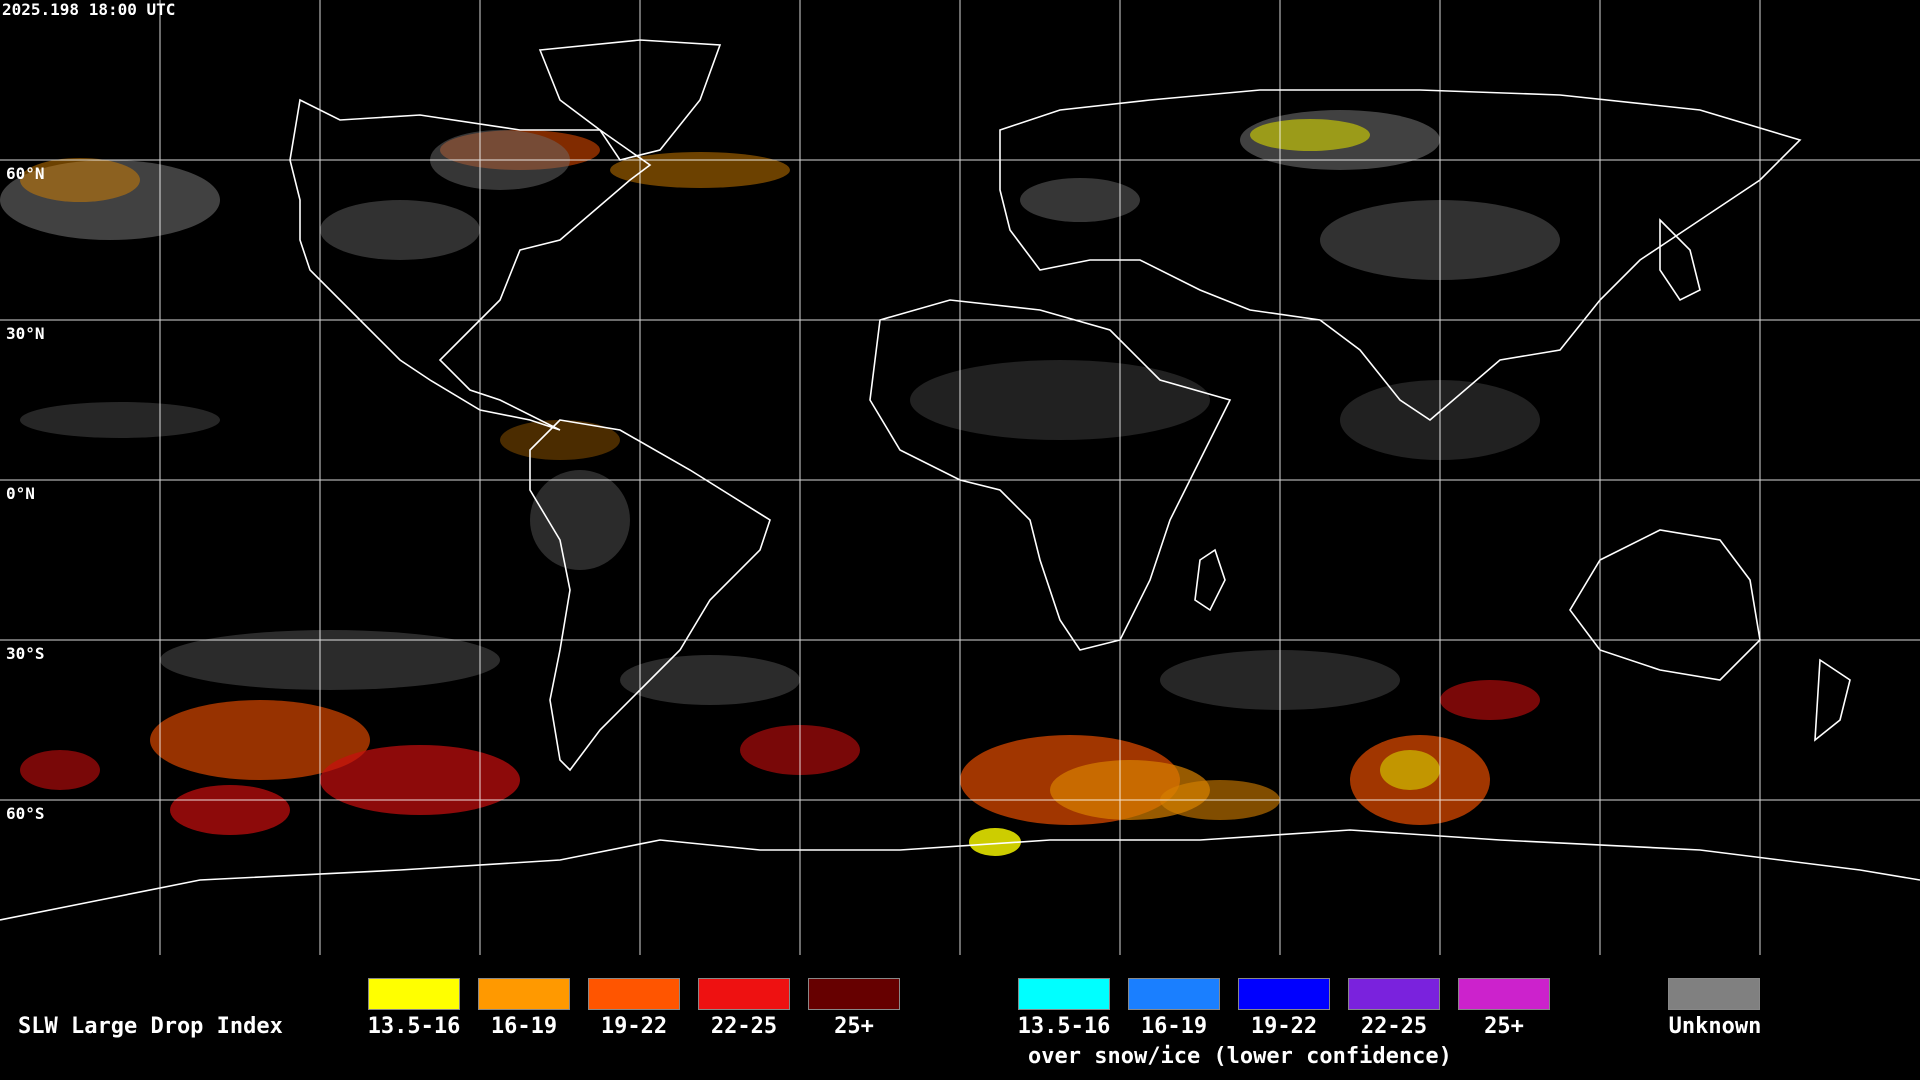 The image size is (1920, 1080). What do you see at coordinates (524, 1026) in the screenshot?
I see `legend-label-liquid-1: 16-19` at bounding box center [524, 1026].